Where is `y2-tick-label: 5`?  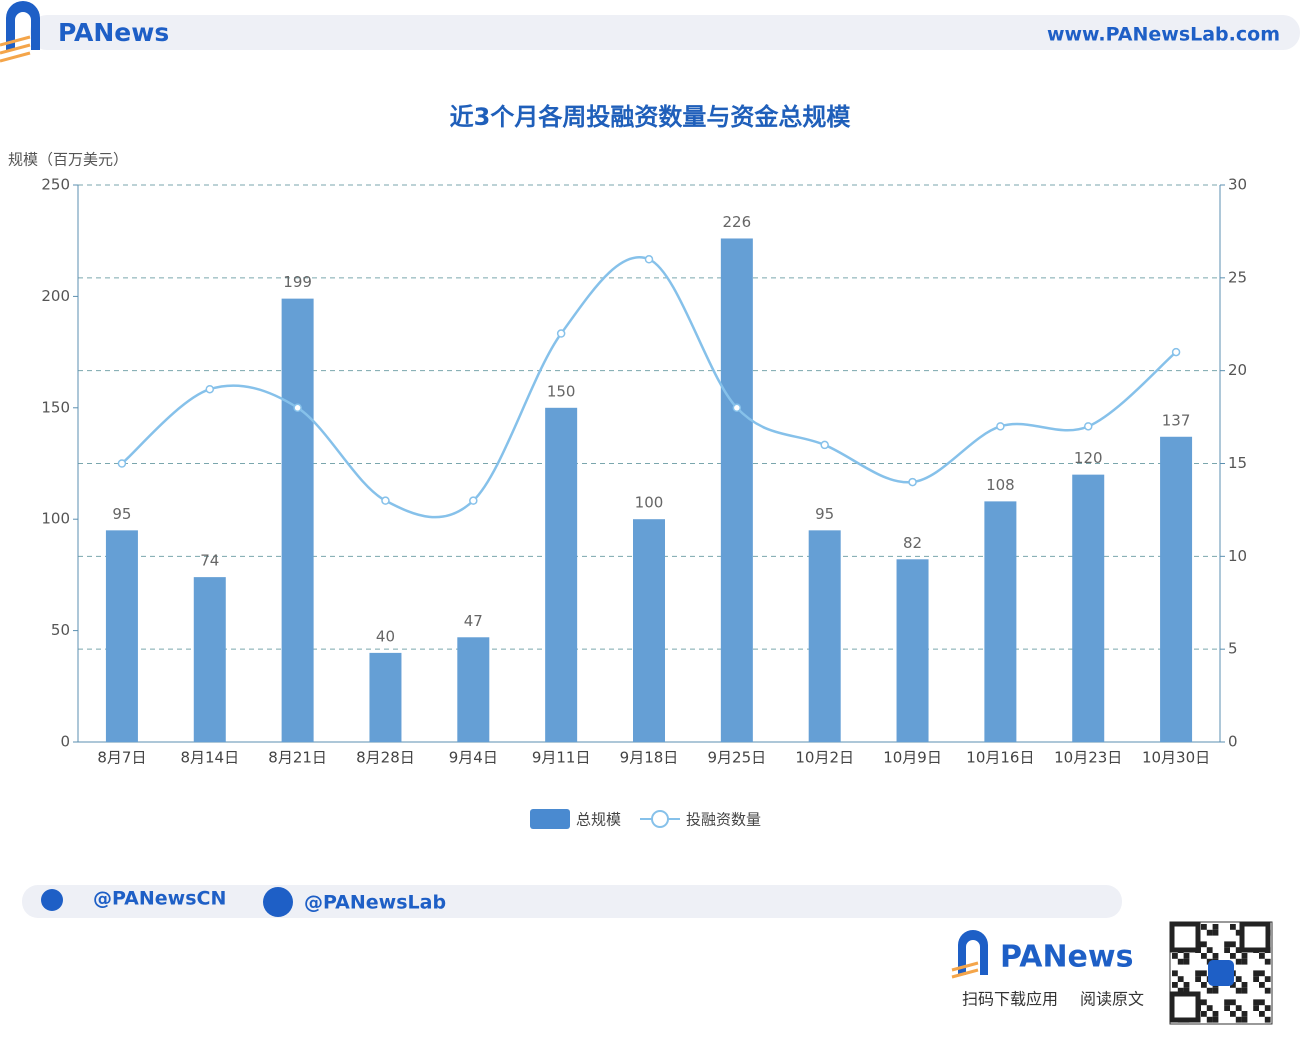 y2-tick-label: 5 is located at coordinates (1233, 649).